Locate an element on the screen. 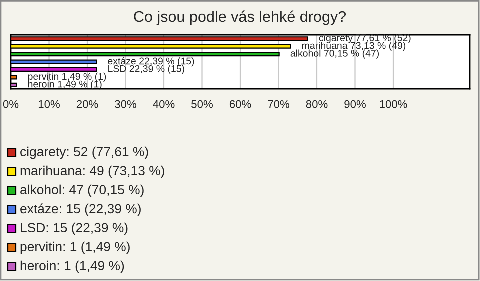 This screenshot has height=281, width=480. x-tick-label: 70% is located at coordinates (279, 104).